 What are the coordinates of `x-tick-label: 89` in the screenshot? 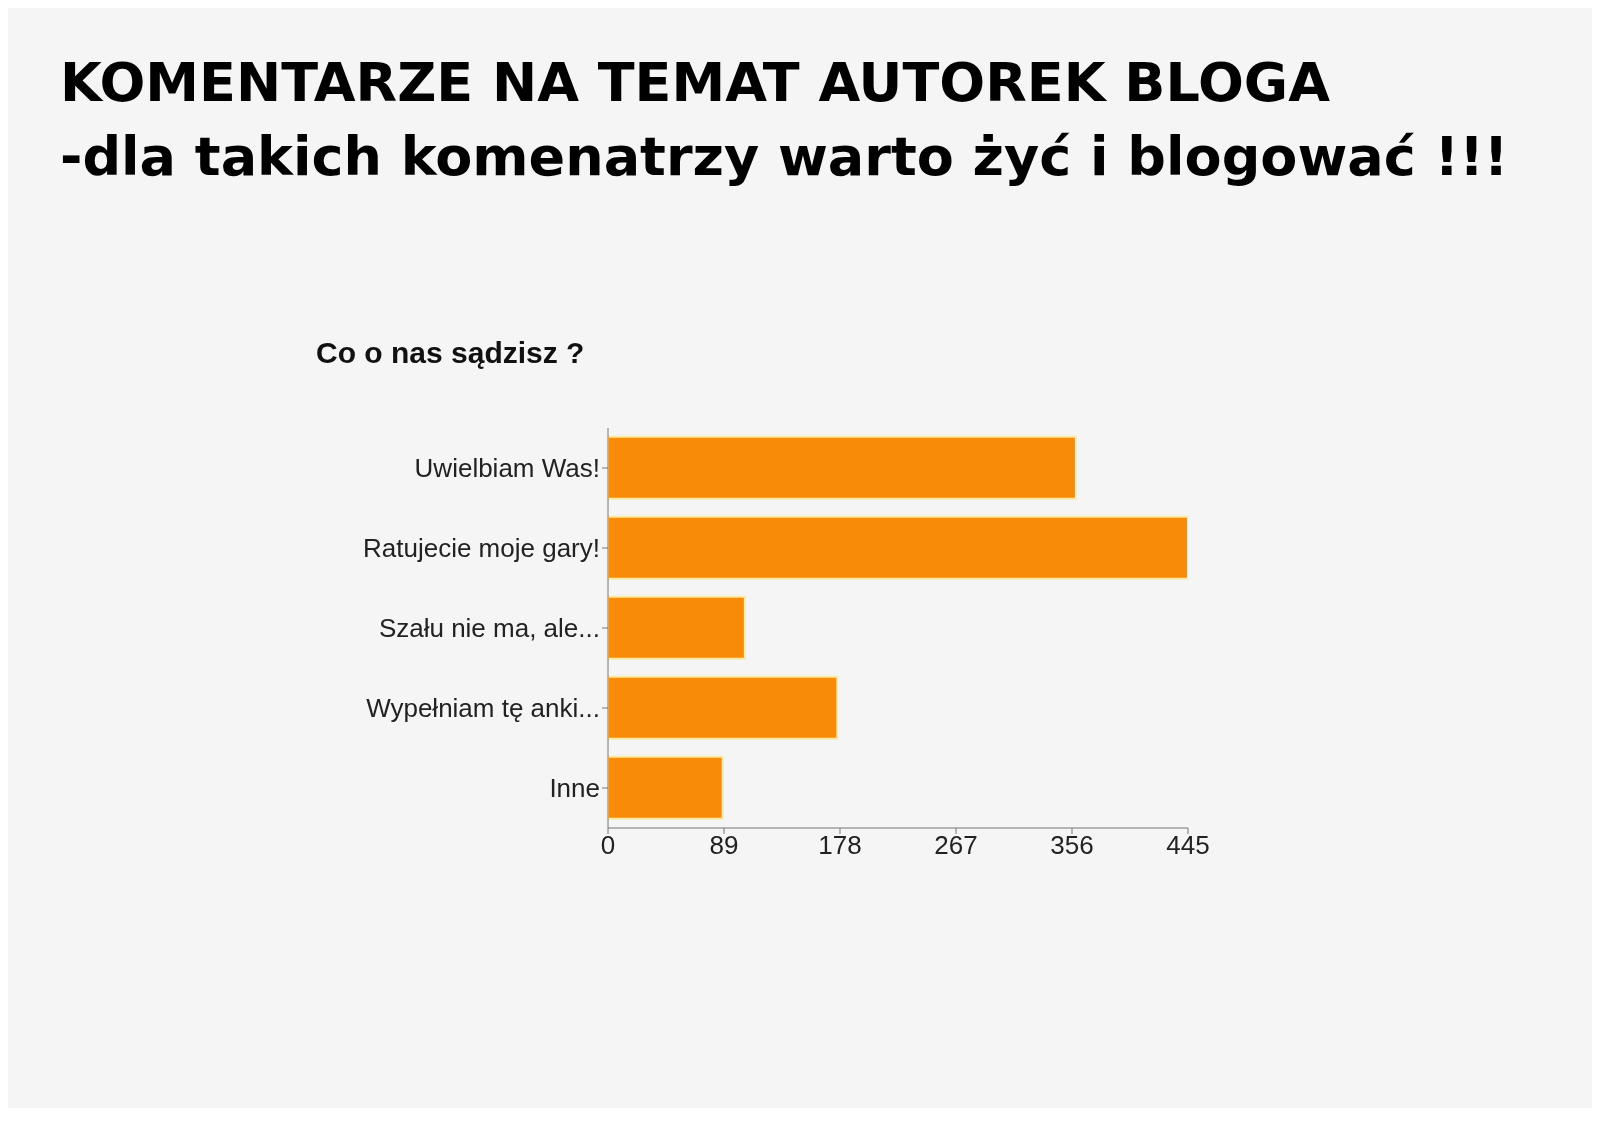 It's located at (724, 845).